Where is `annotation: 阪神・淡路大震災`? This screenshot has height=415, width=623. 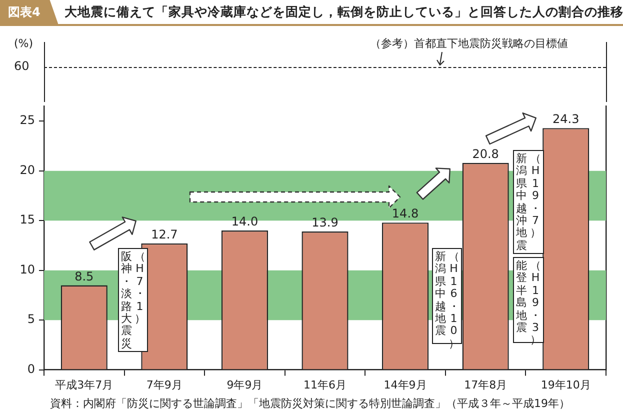 annotation: 阪神・淡路大震災 is located at coordinates (126, 300).